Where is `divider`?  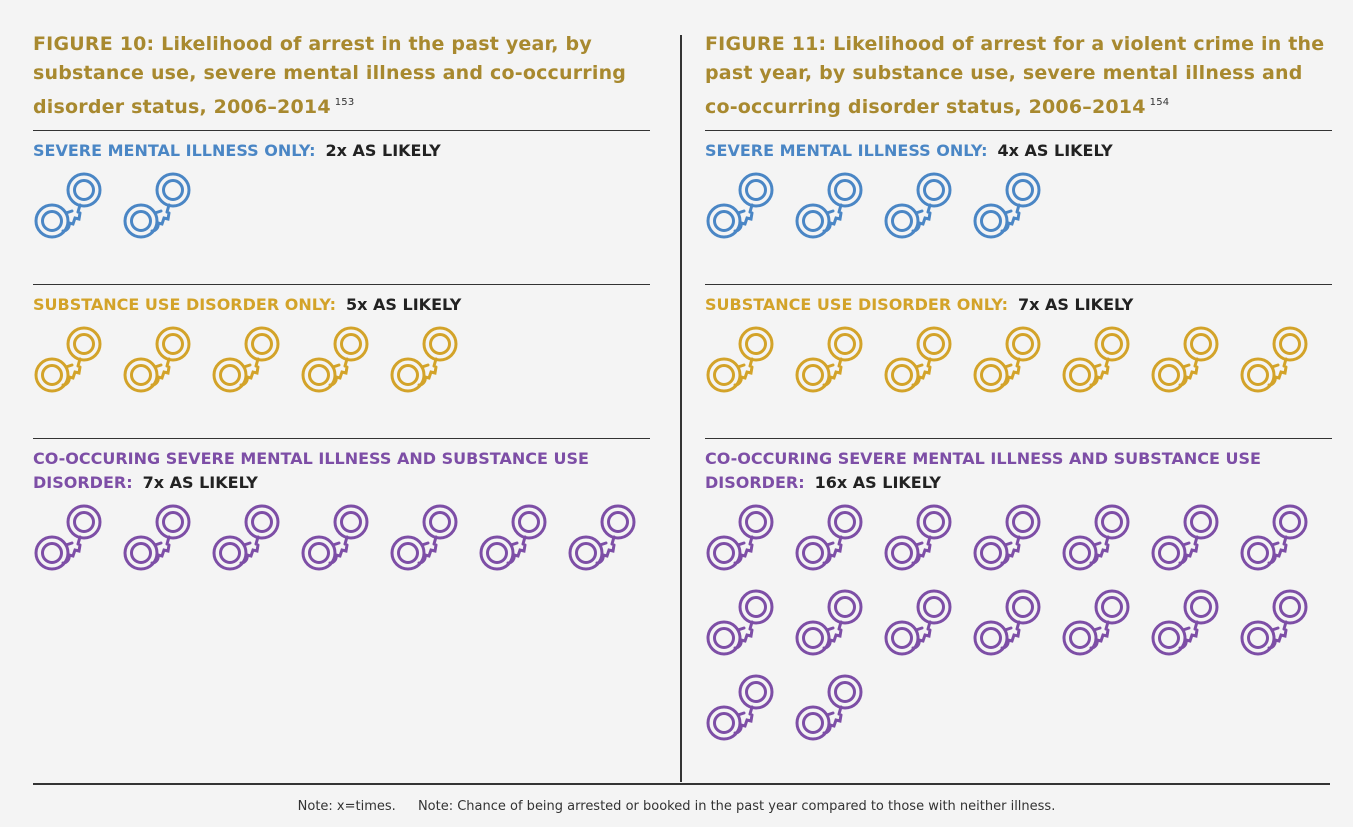 divider is located at coordinates (681, 408).